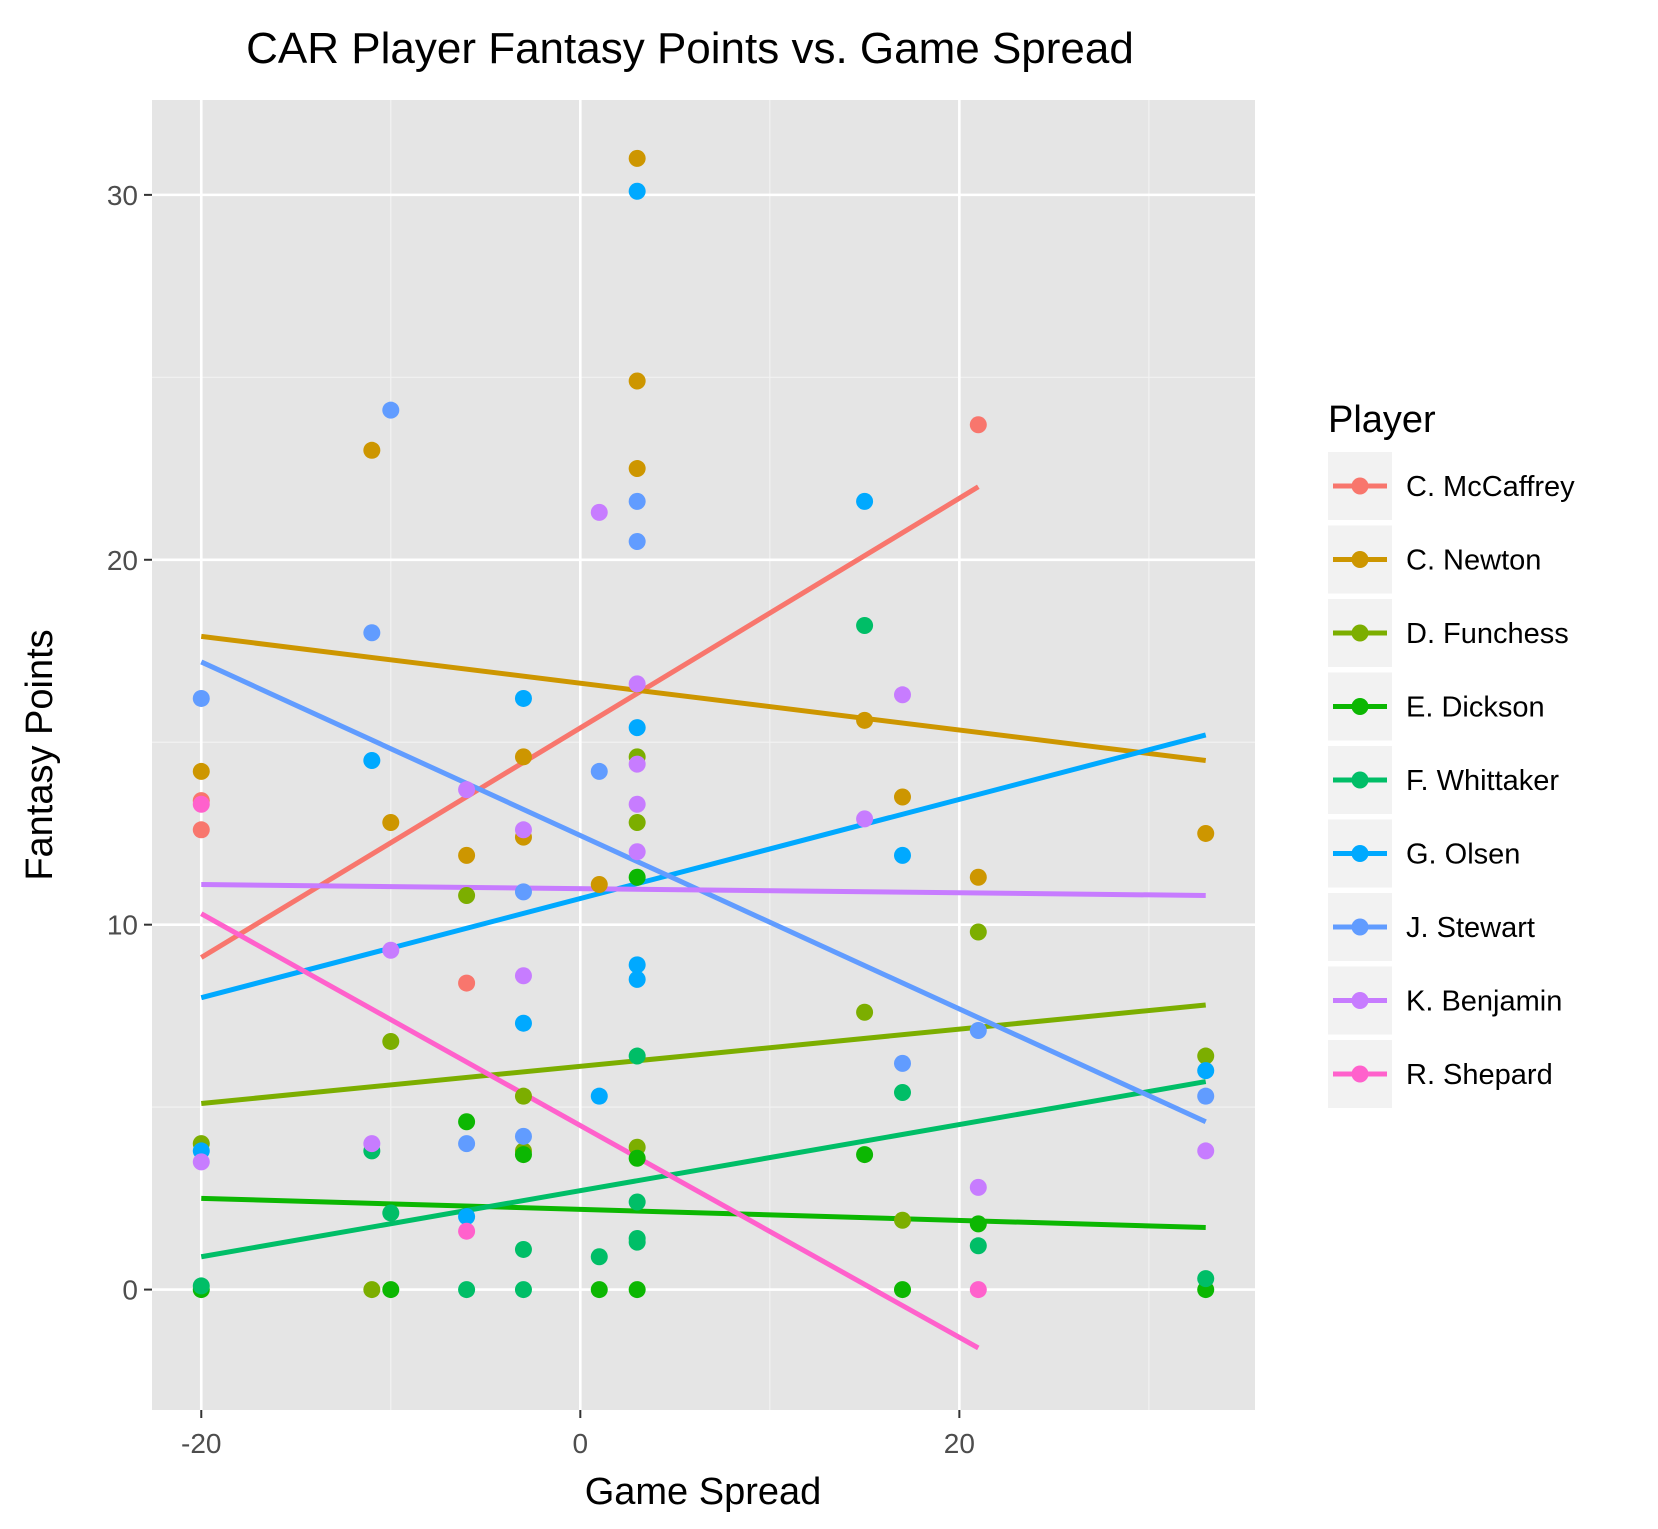 Image resolution: width=1658 pixels, height=1529 pixels. I want to click on x-tick-label: -20, so click(201, 1443).